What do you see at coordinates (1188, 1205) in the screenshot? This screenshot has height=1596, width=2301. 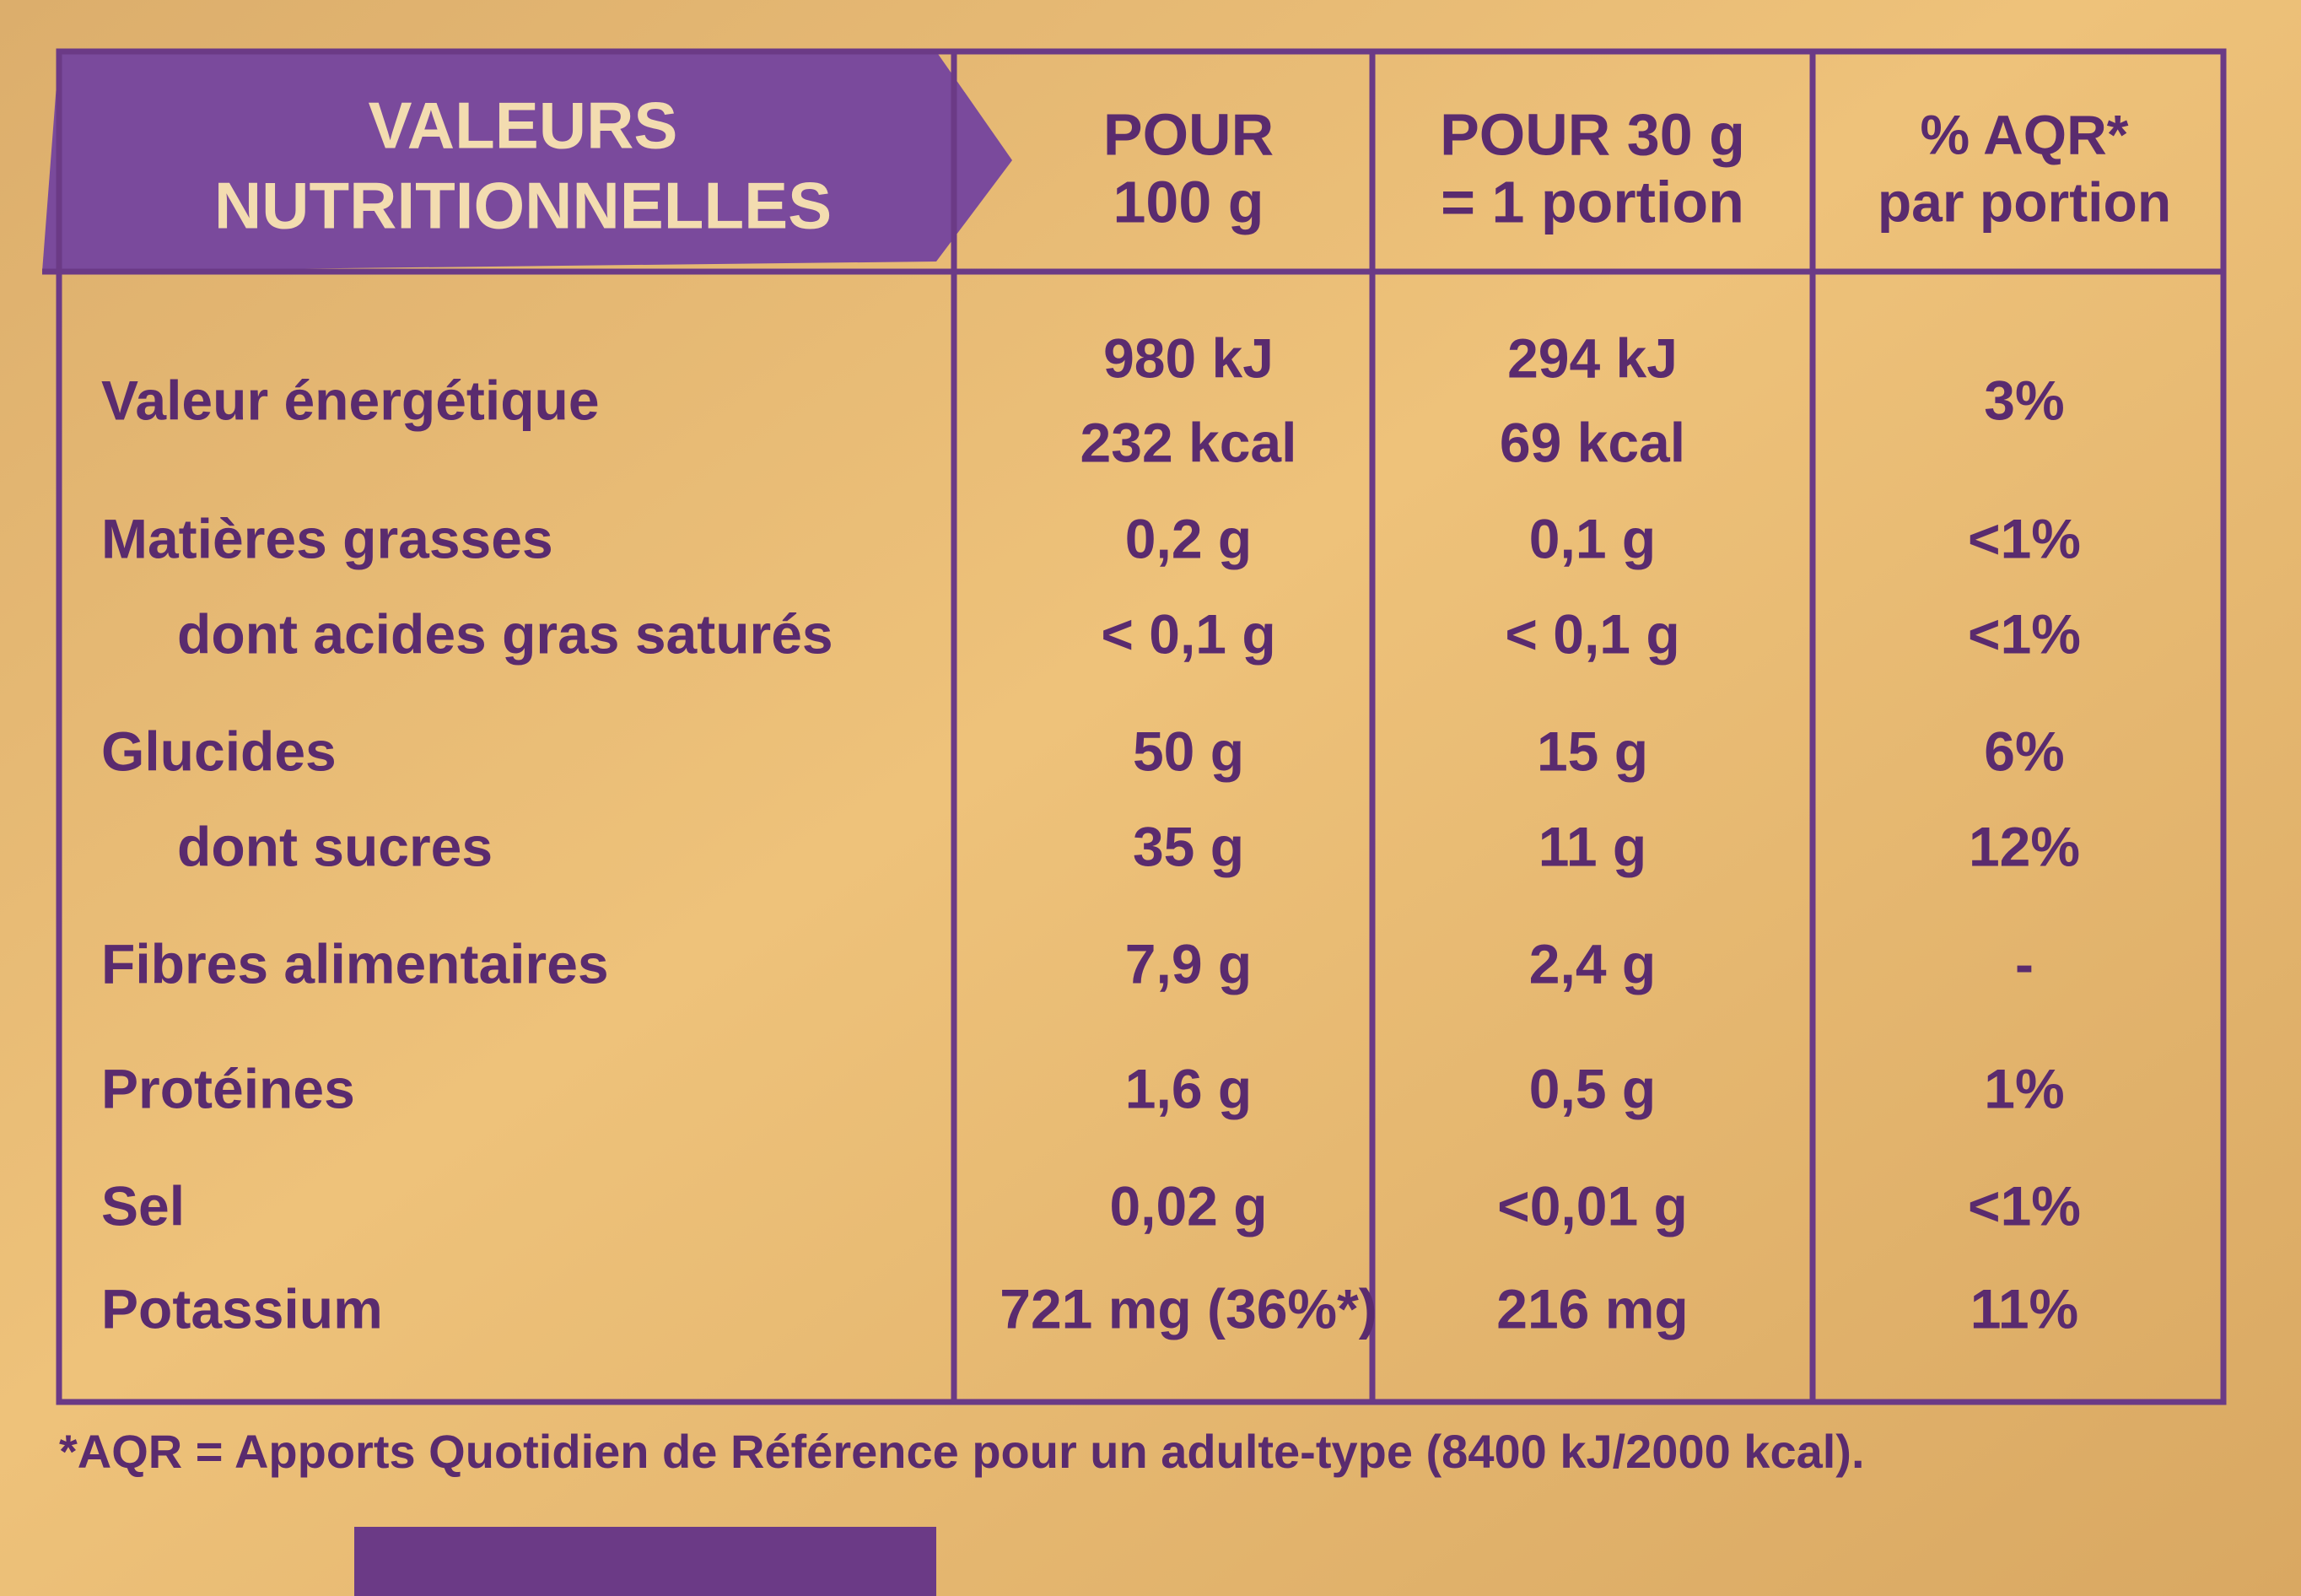 I see `cell-value: 0,02 g` at bounding box center [1188, 1205].